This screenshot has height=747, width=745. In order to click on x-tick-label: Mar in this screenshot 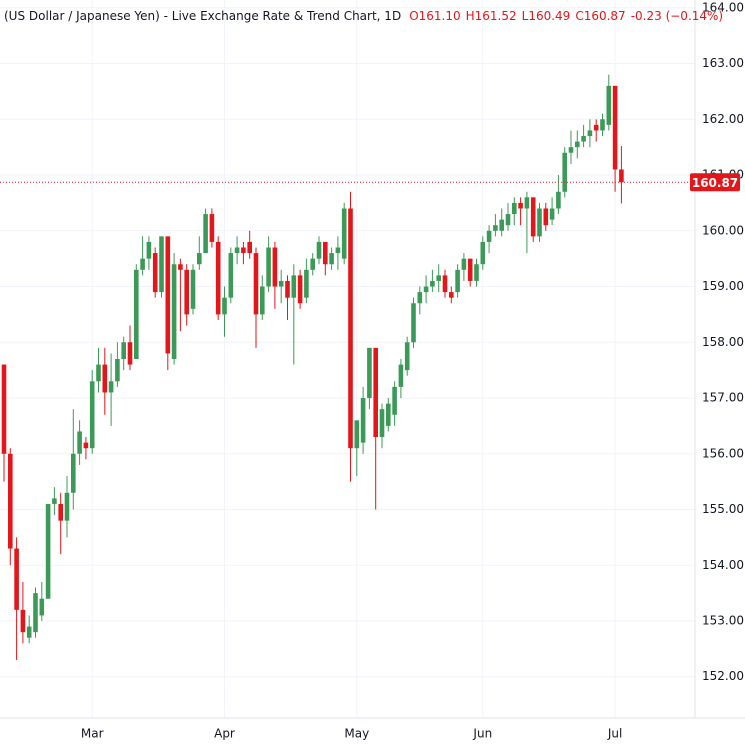, I will do `click(92, 734)`.